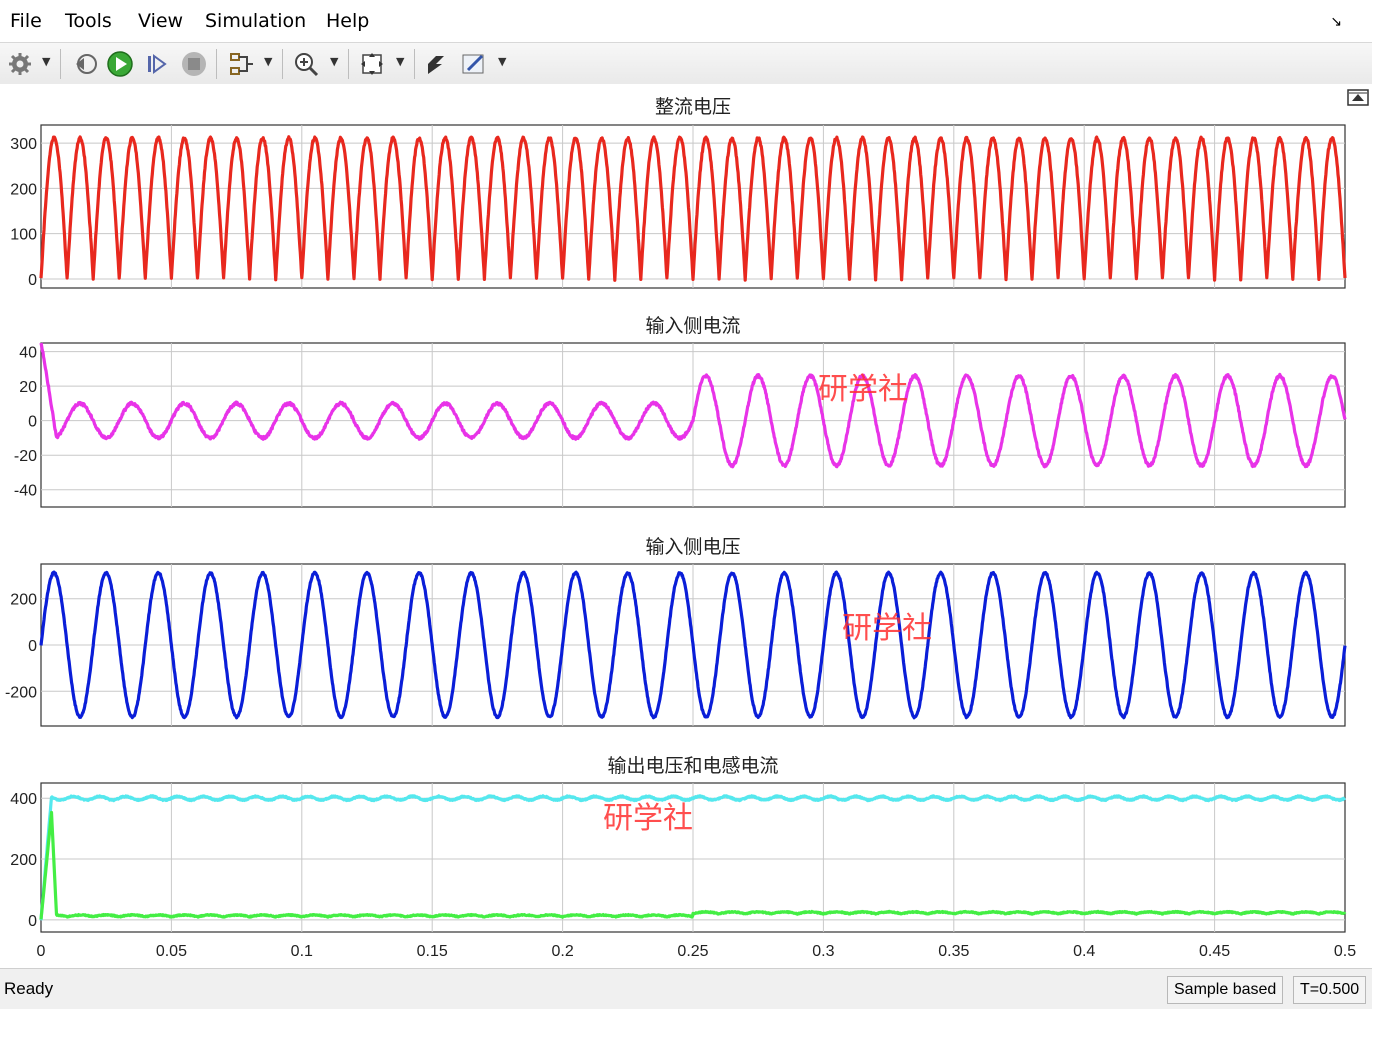  Describe the element at coordinates (372, 64) in the screenshot. I see `fit-to-view-icon` at that location.